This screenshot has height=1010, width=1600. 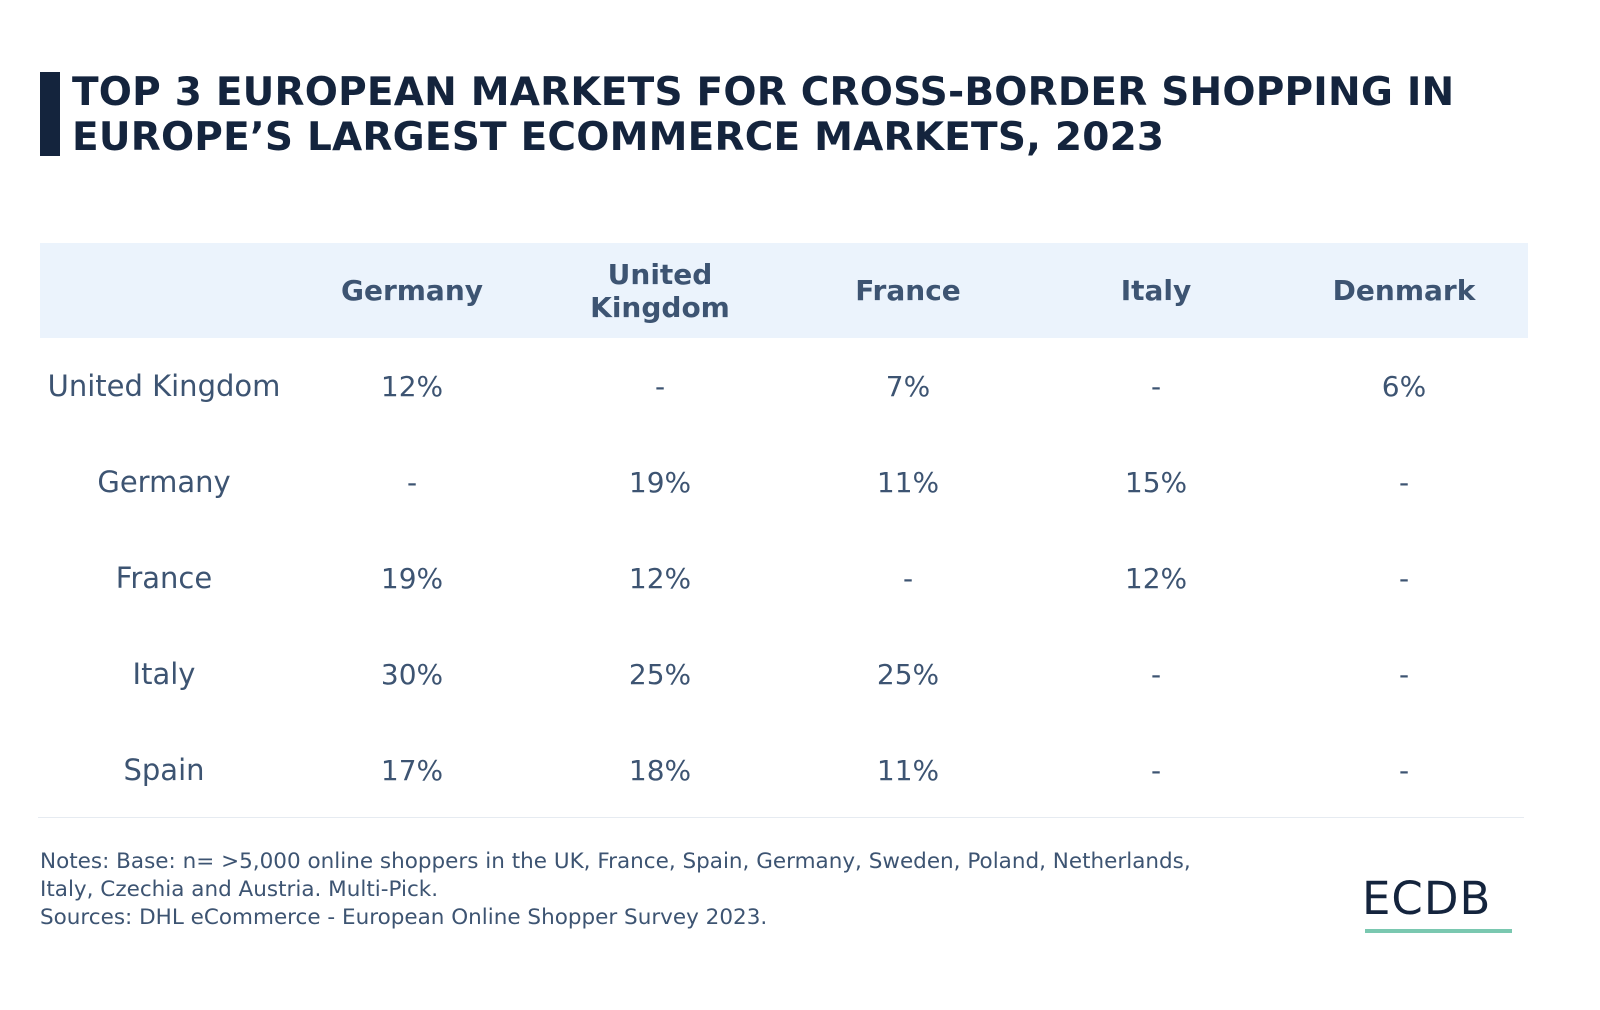 I want to click on table-row: Spain 17% 18% 11% - -, so click(x=784, y=770).